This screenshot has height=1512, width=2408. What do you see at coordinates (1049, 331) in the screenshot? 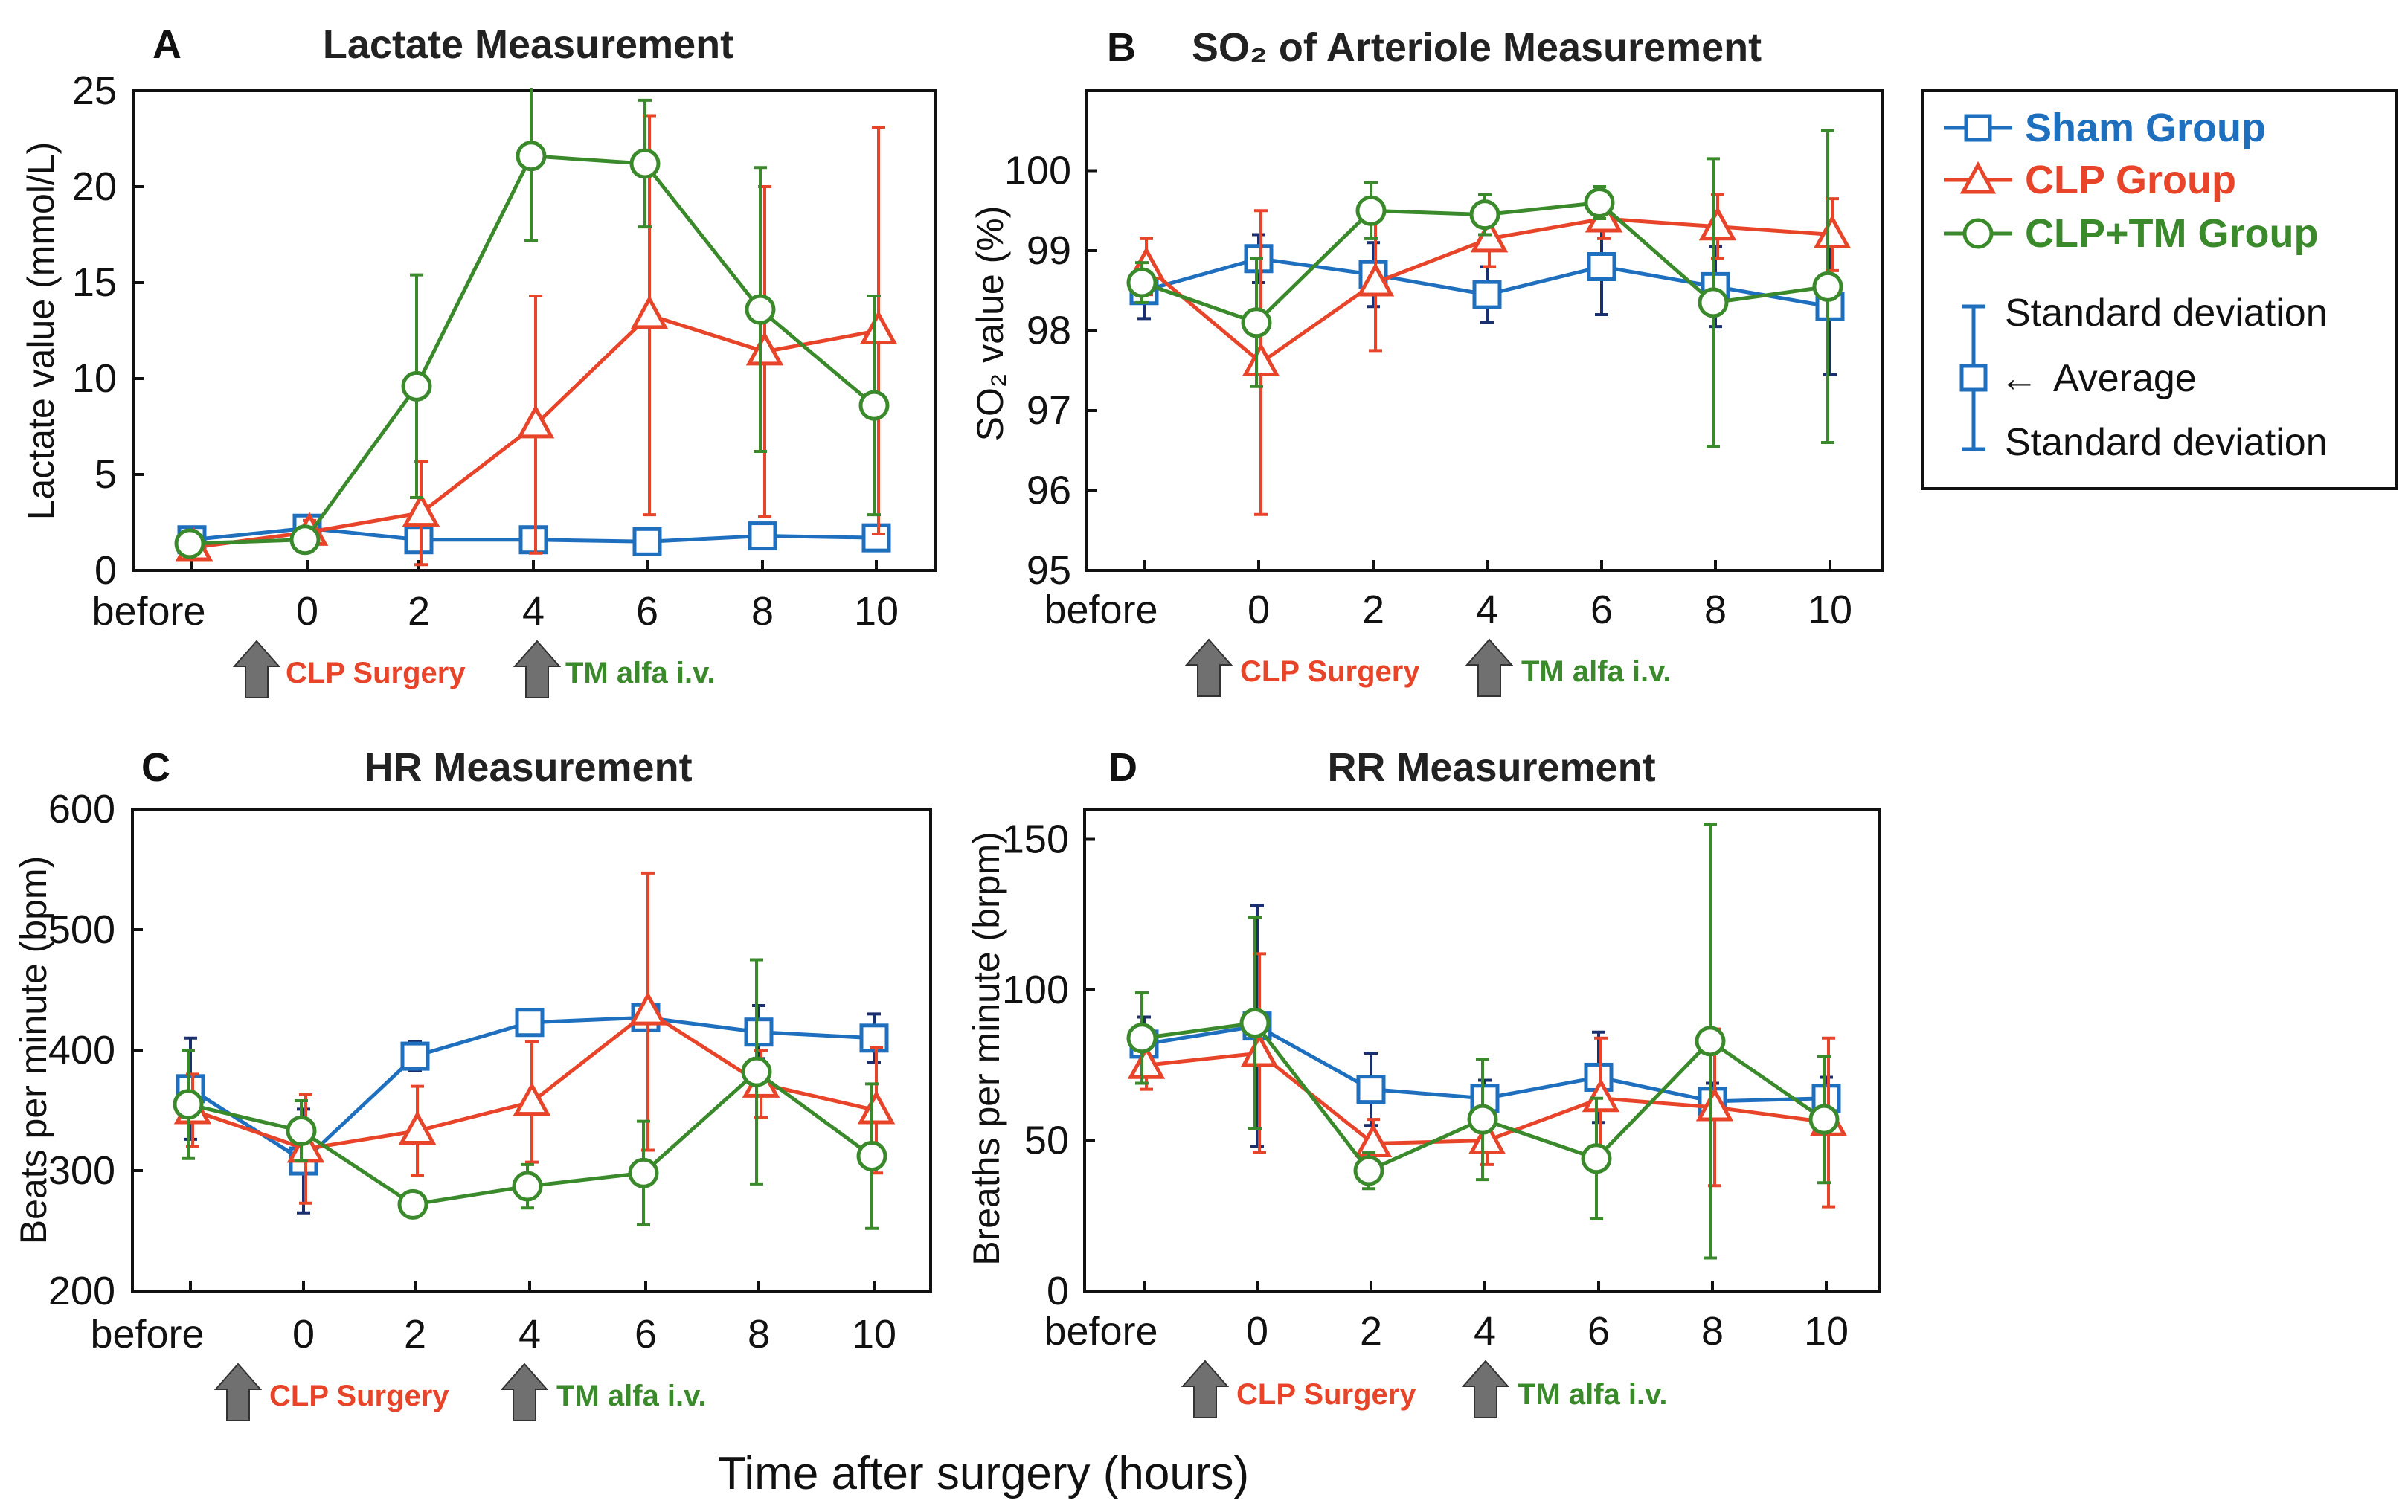
I see `y-tick-label: 98` at bounding box center [1049, 331].